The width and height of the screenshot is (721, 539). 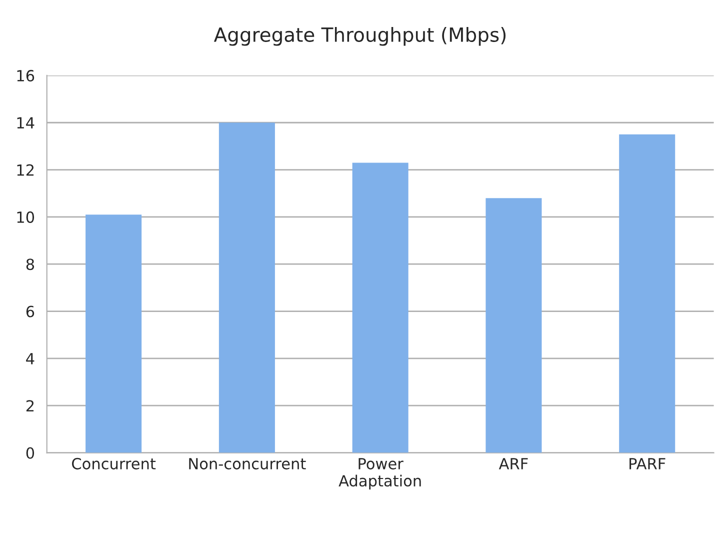 What do you see at coordinates (247, 464) in the screenshot?
I see `x-tick-label: Non-concurrent` at bounding box center [247, 464].